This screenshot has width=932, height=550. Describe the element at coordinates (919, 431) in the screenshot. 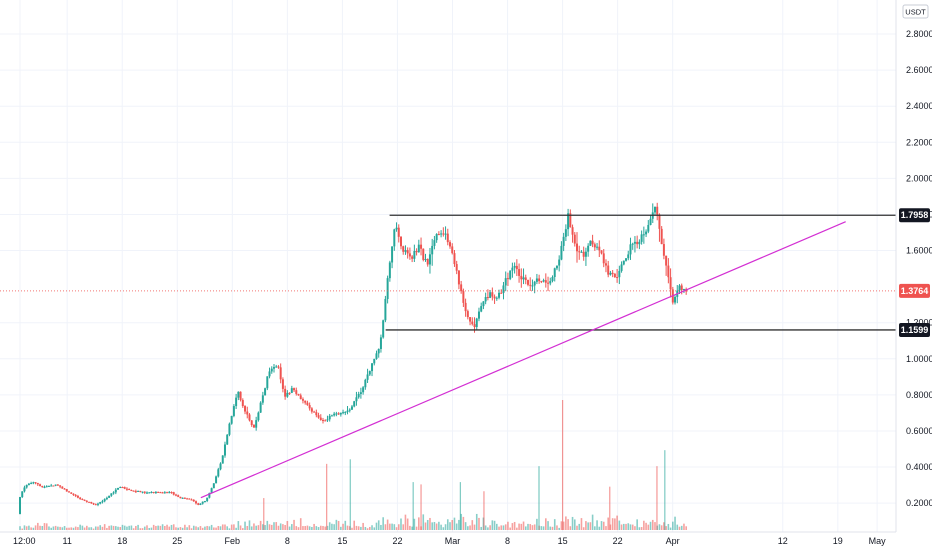

I see `y-tick-label: 0.6000` at that location.